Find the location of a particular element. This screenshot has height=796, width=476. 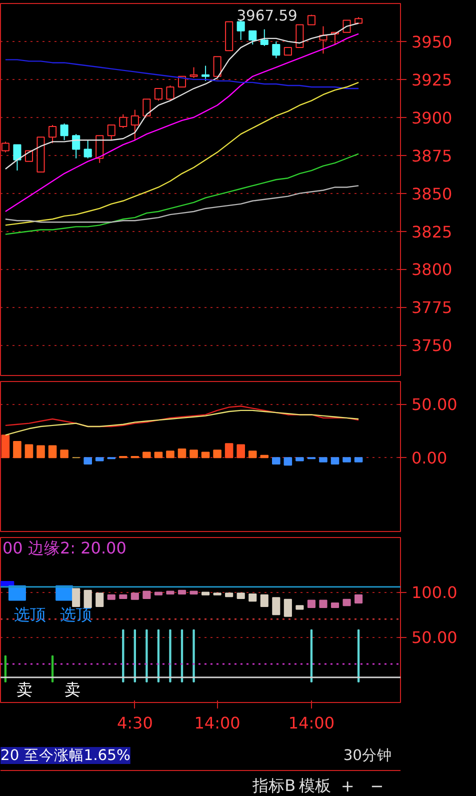

y-tick-label: 3825 is located at coordinates (432, 232).